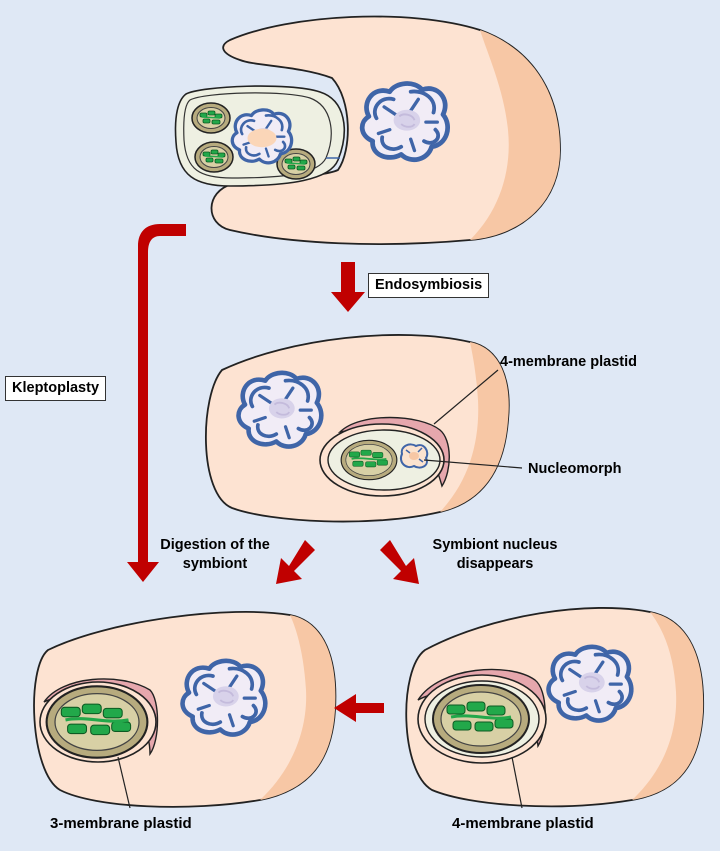  I want to click on bottom-left-host-cell, so click(185, 710).